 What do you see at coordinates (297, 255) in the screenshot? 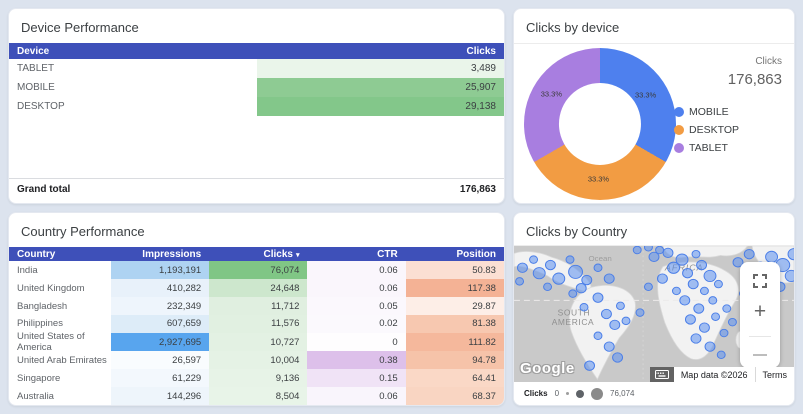
I see `sort-desc-icon: ▾` at bounding box center [297, 255].